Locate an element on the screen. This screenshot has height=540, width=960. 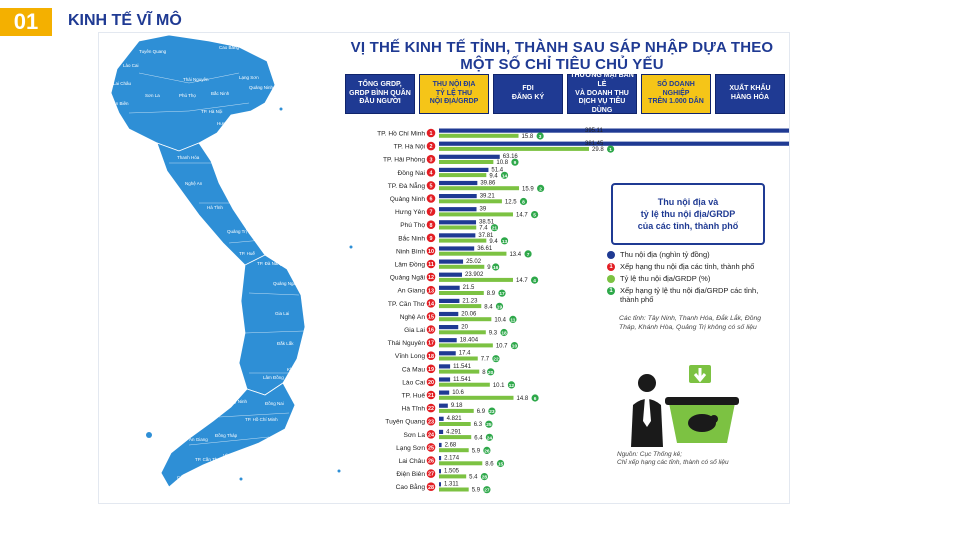
revenue-rank-text: 22 is located at coordinates (431, 409).